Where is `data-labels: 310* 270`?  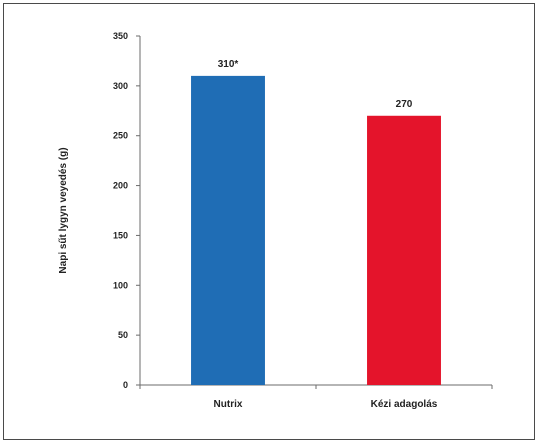
data-labels: 310* 270 is located at coordinates (315, 84).